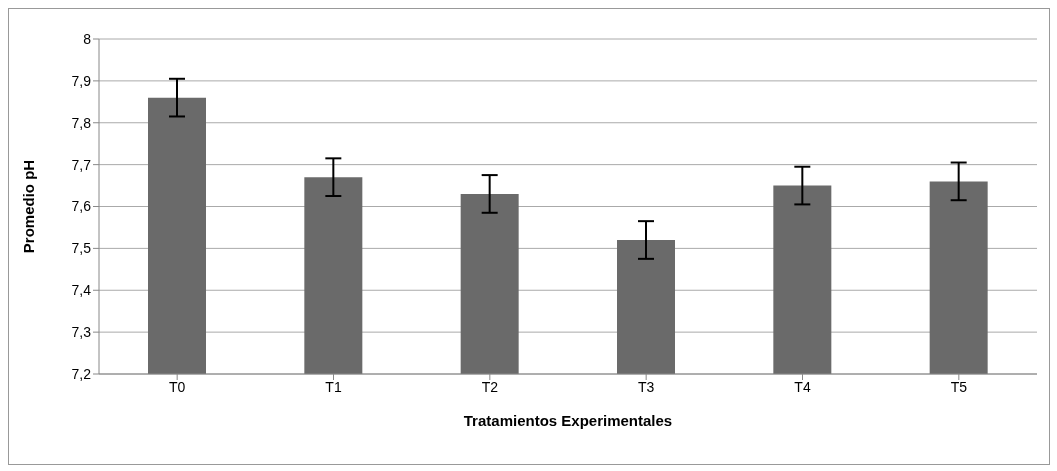  I want to click on x-tick-label: T1, so click(333, 386).